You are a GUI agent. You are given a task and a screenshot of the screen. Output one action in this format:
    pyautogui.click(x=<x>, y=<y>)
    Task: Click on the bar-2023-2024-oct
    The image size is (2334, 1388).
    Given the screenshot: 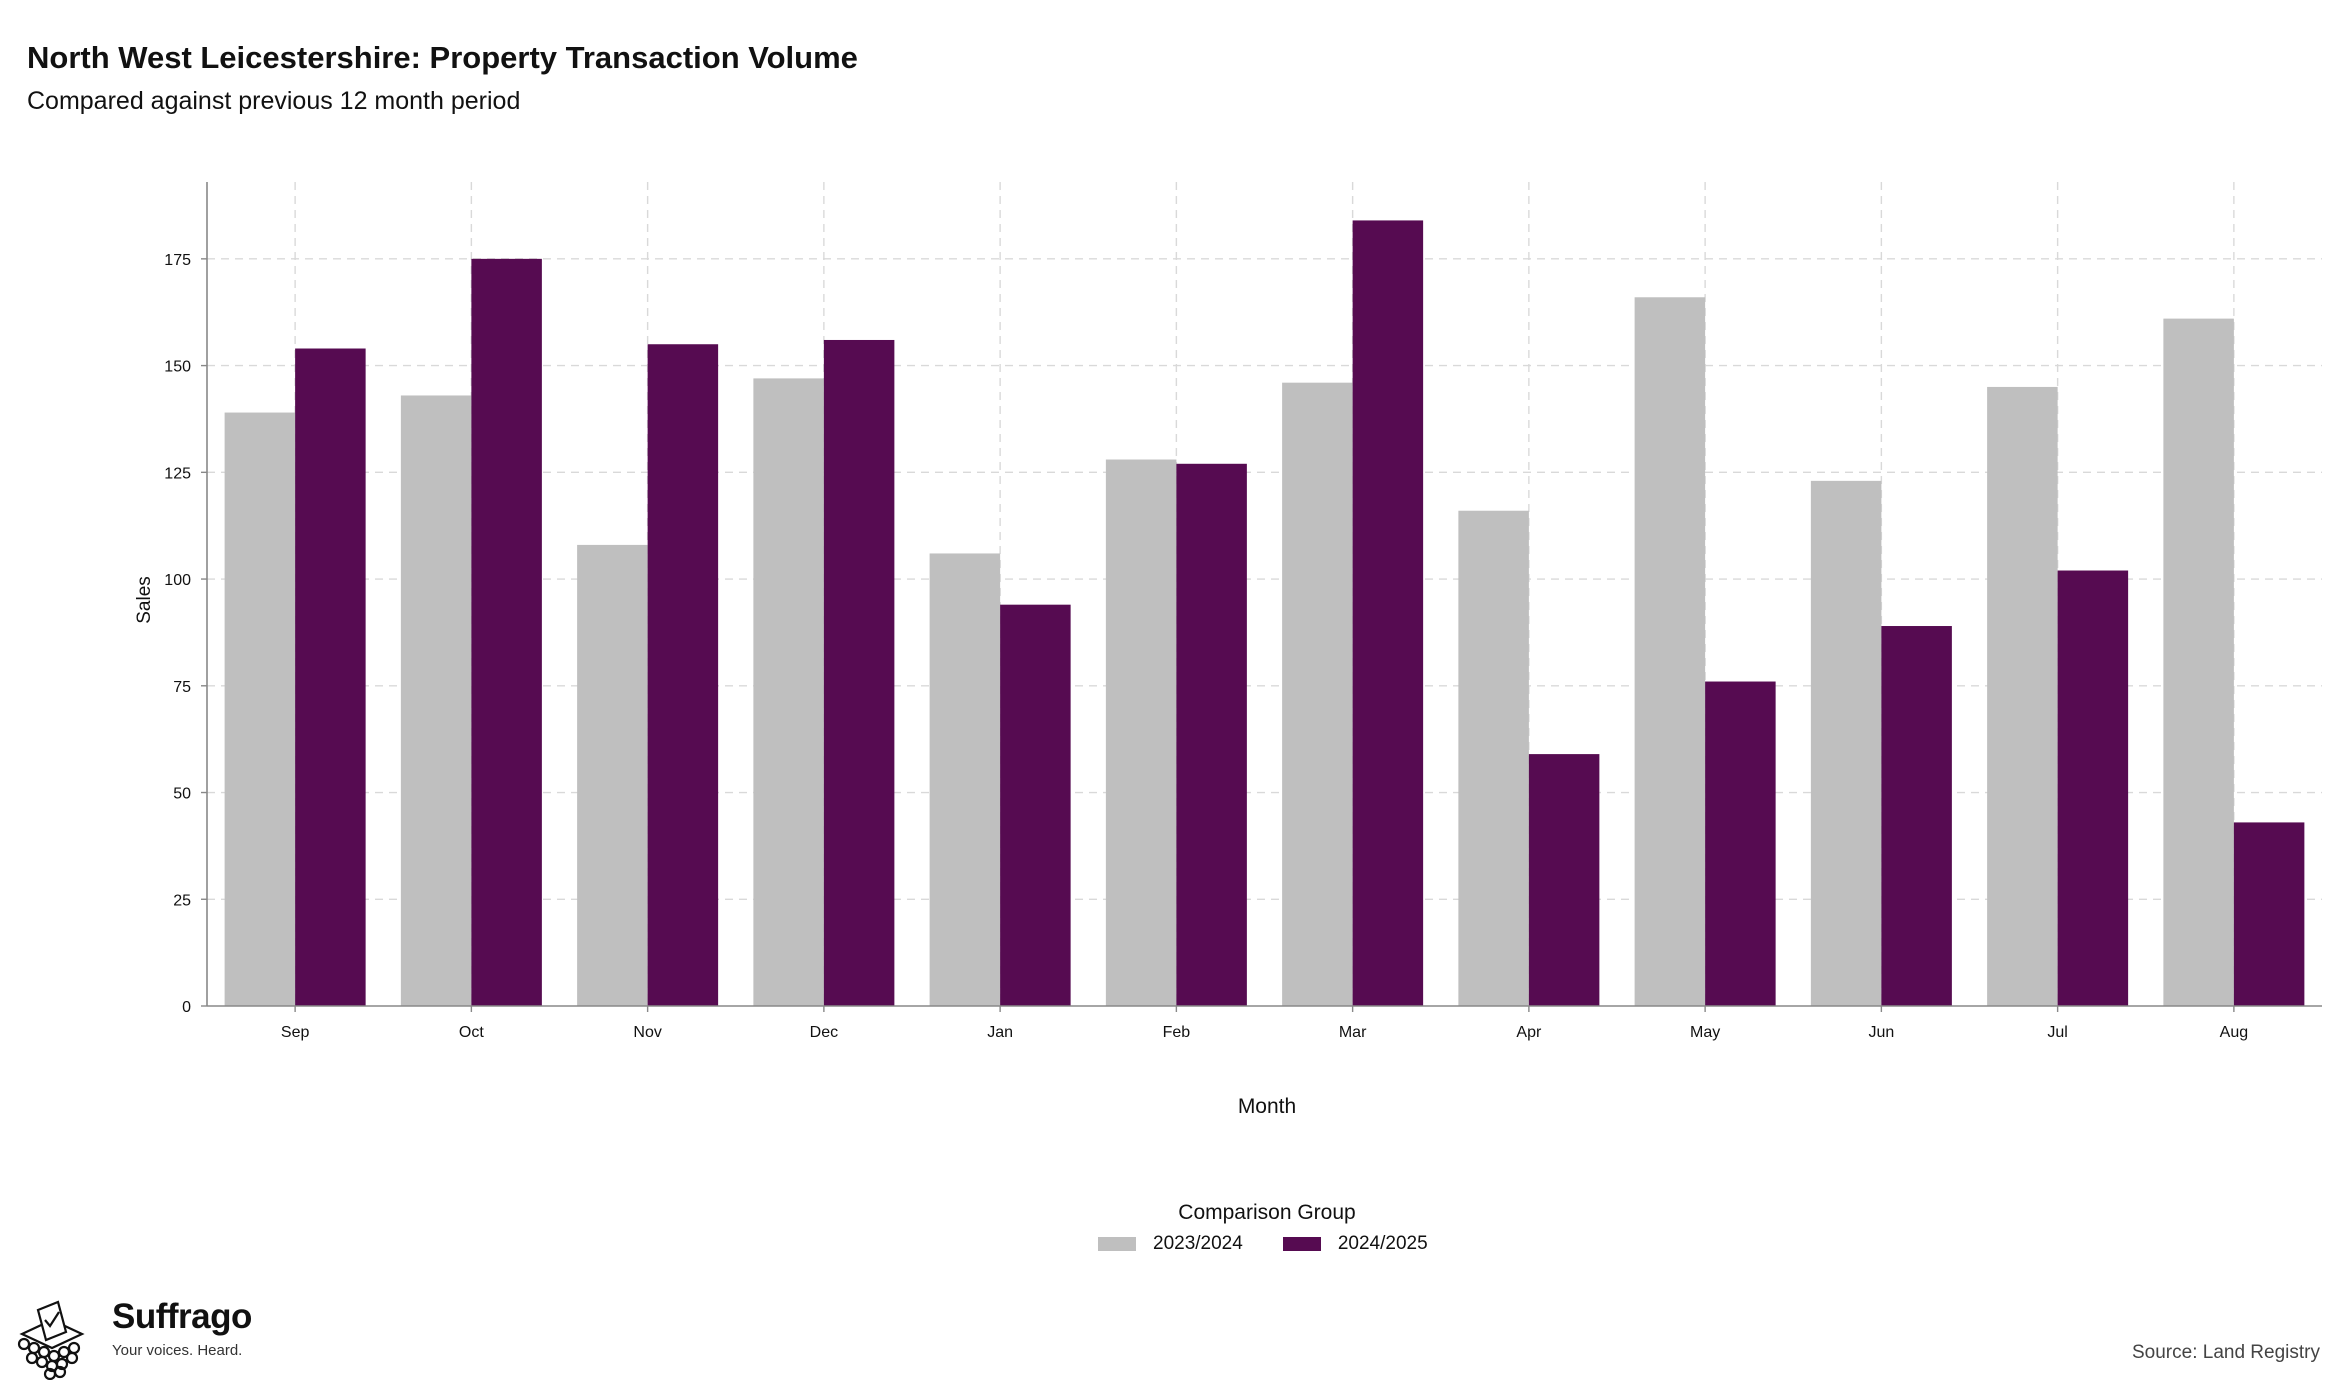 What is the action you would take?
    pyautogui.click(x=436, y=700)
    